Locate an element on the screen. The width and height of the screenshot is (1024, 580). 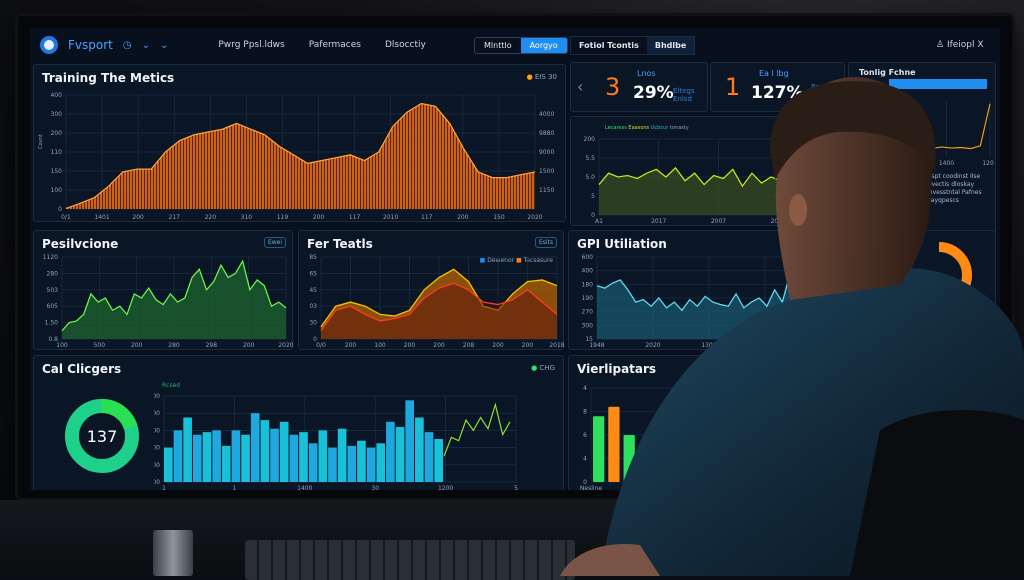
x-tick-label: 2017 is located at coordinates (658, 221).